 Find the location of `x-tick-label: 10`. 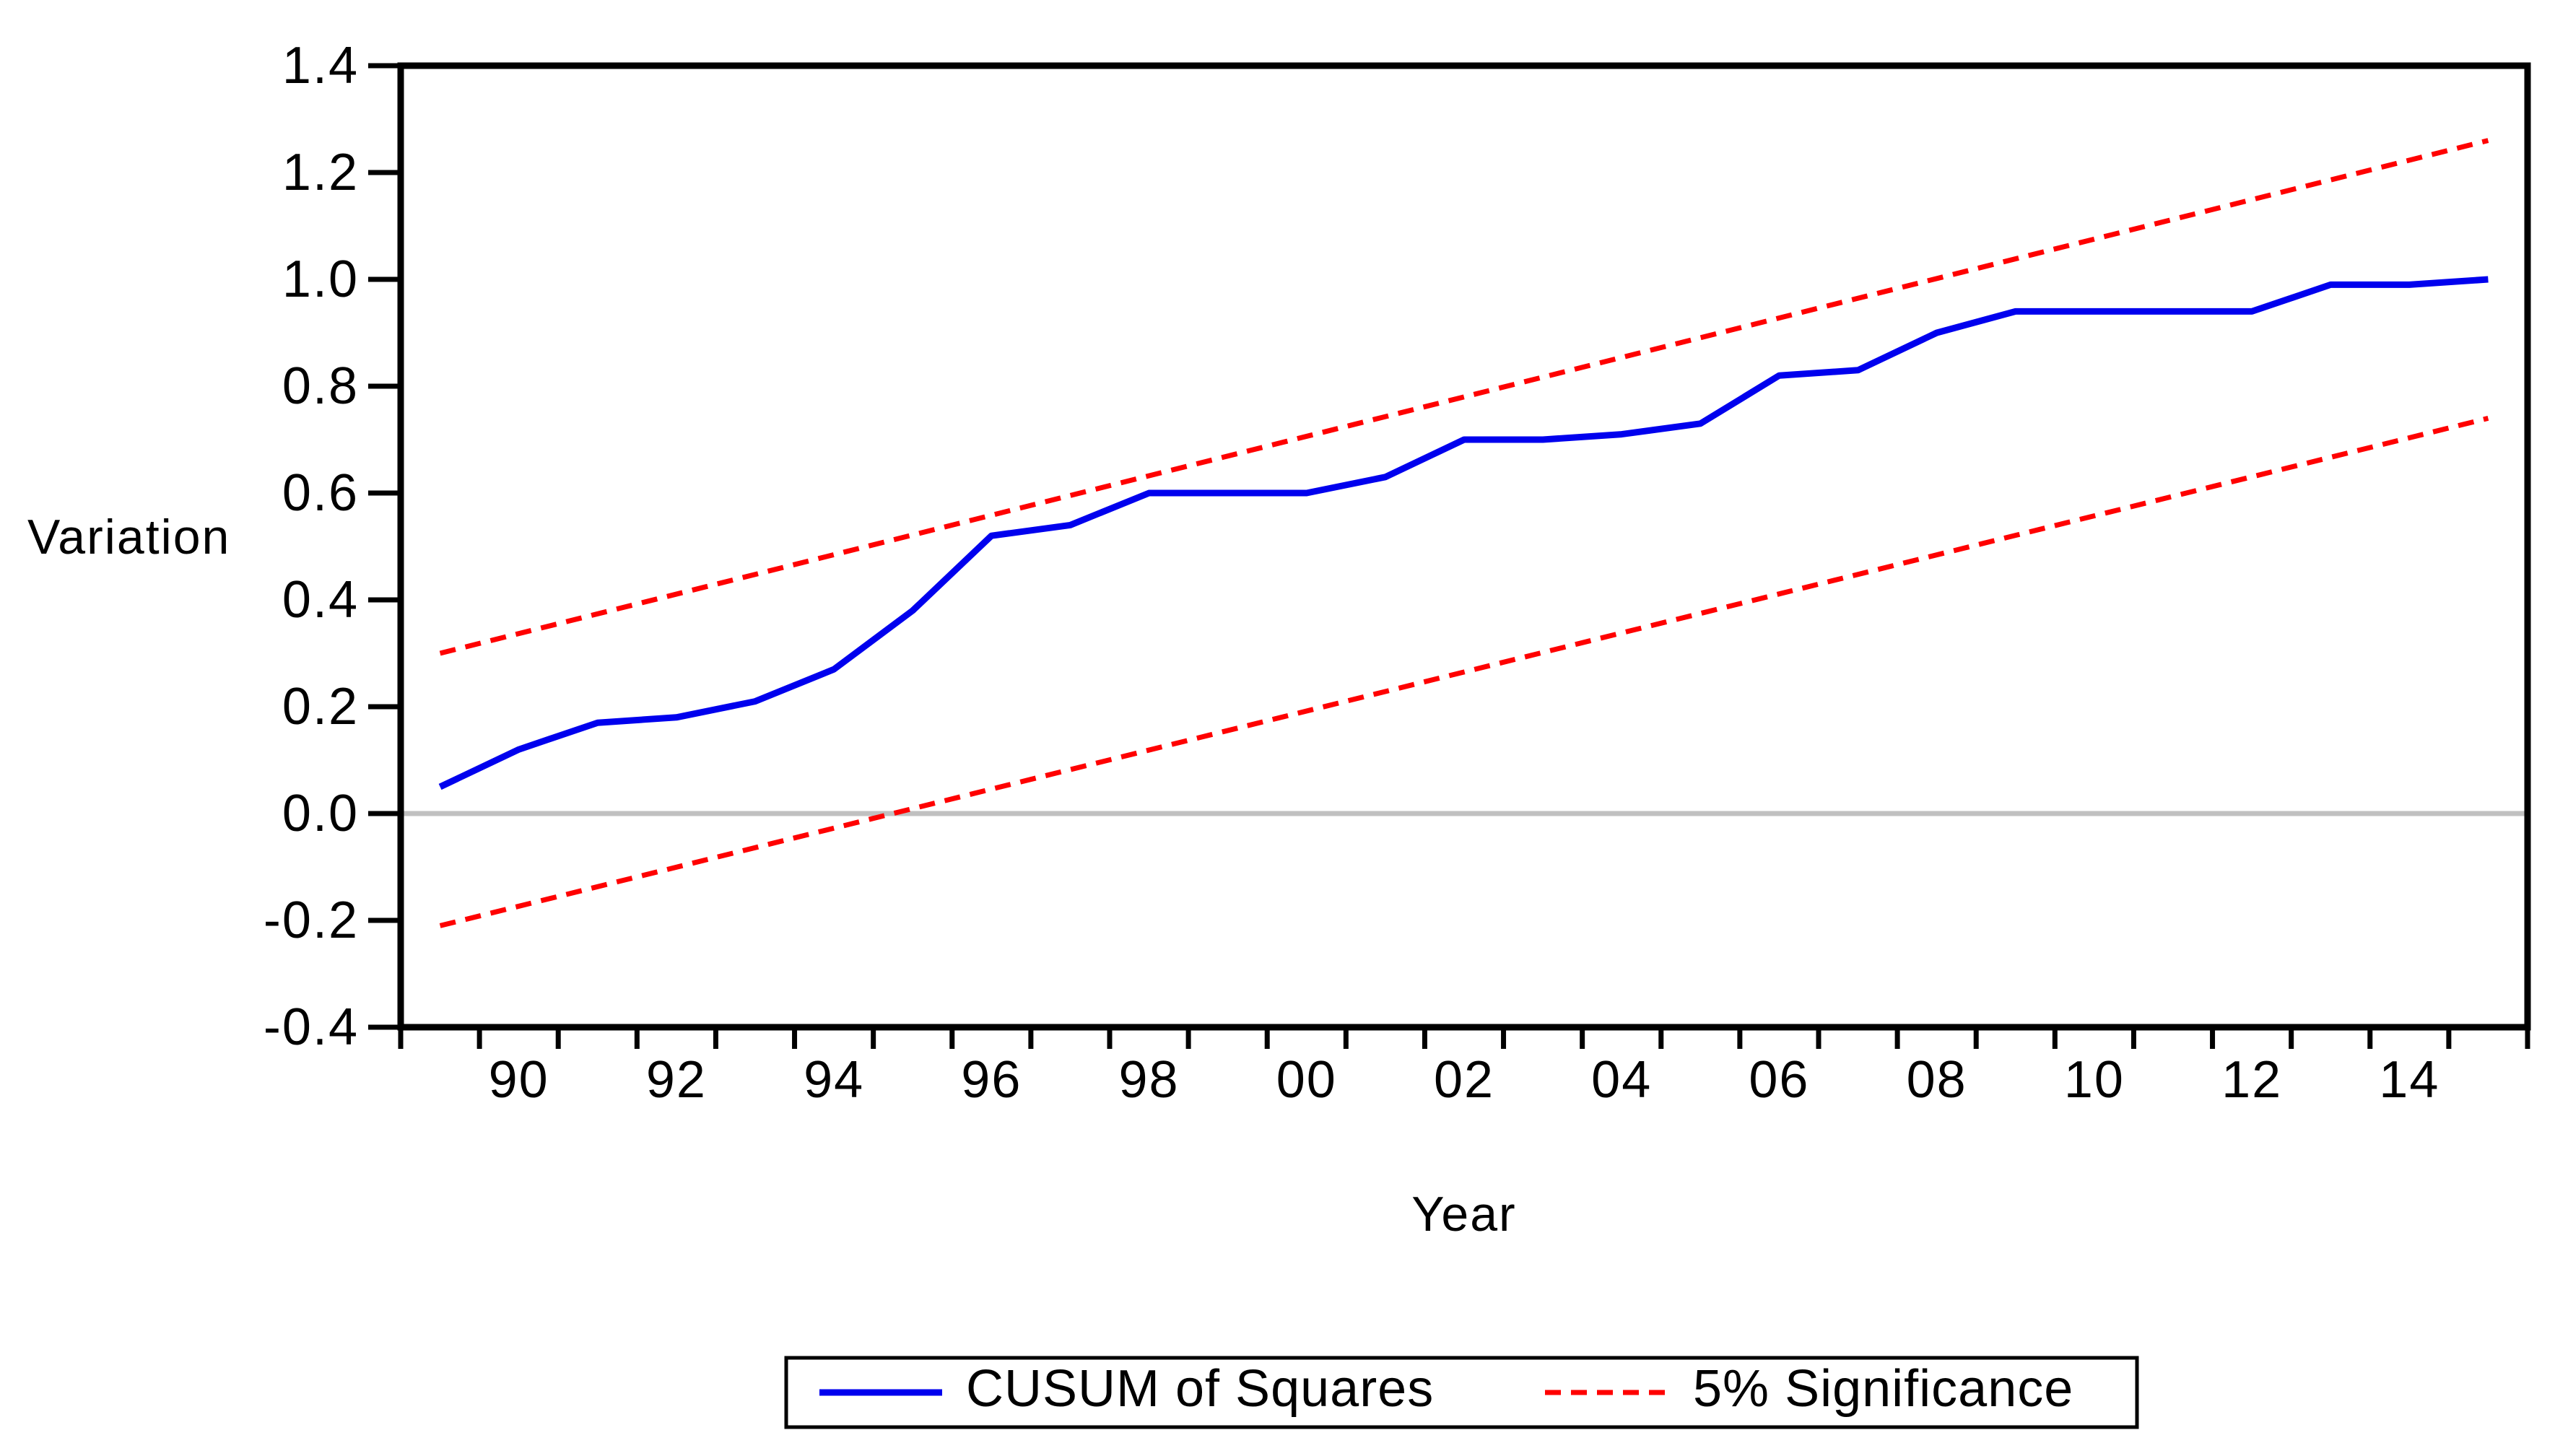

x-tick-label: 10 is located at coordinates (2094, 1080).